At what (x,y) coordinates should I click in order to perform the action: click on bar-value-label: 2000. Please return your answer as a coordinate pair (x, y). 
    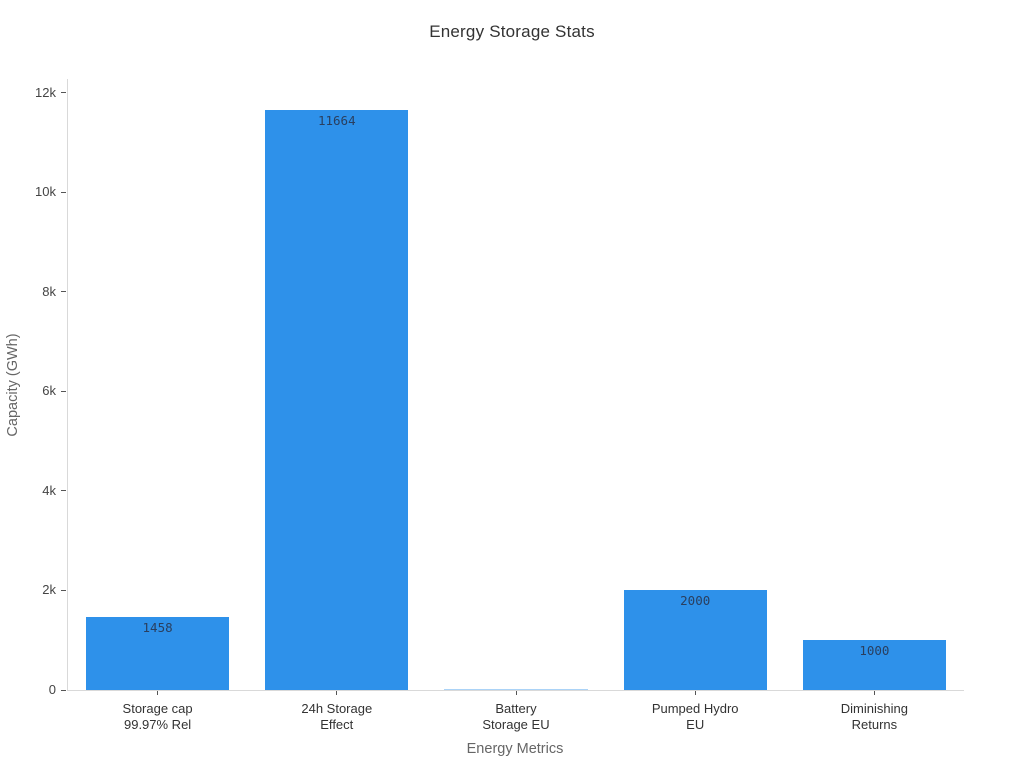
    Looking at the image, I should click on (695, 601).